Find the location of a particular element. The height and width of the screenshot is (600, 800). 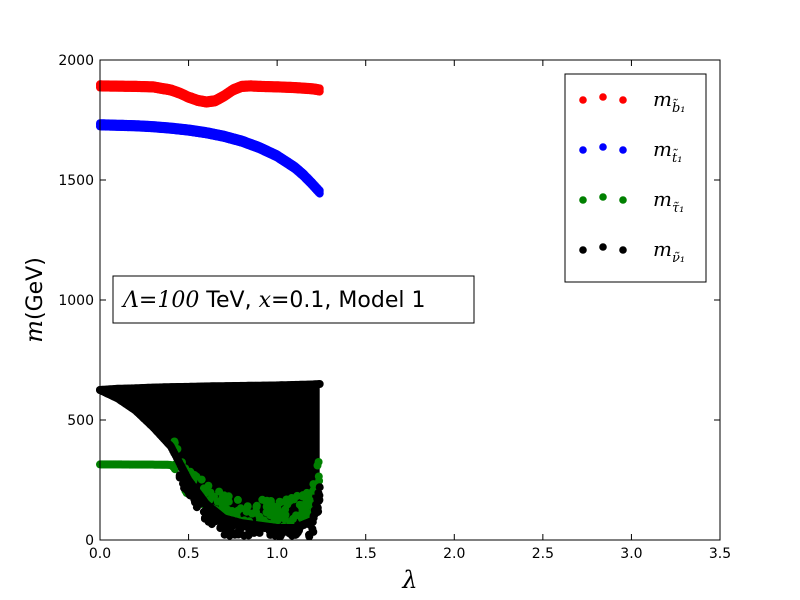

sneutrino-scatter-band is located at coordinates (210, 456).